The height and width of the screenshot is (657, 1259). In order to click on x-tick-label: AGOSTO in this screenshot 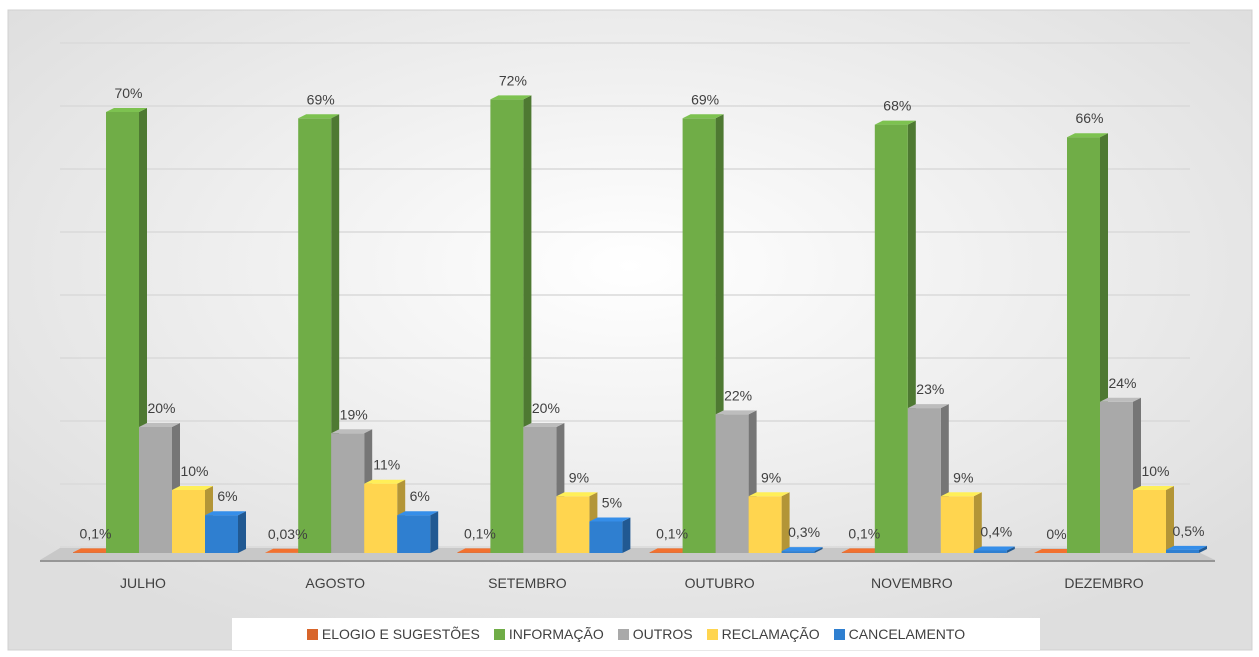, I will do `click(335, 583)`.